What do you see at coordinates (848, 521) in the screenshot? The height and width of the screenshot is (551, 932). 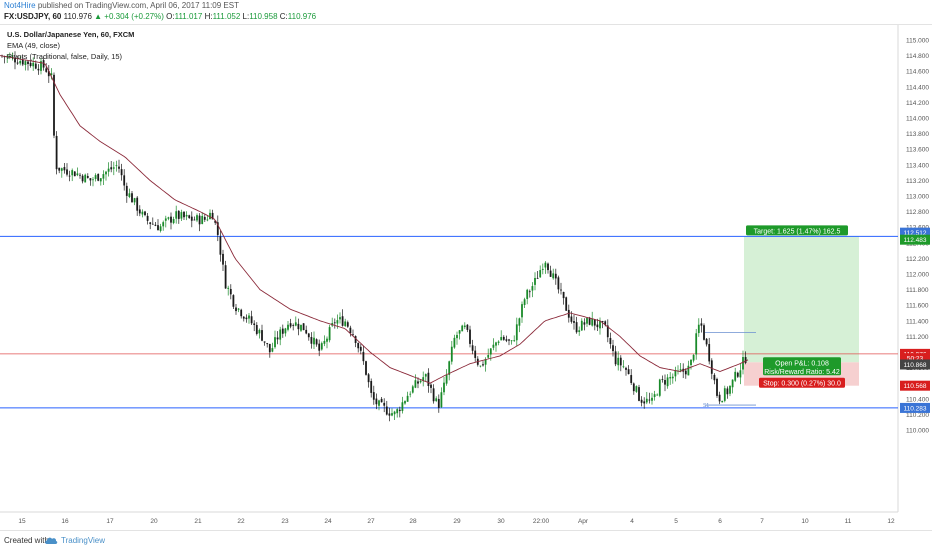 I see `x-tick-label: 11` at bounding box center [848, 521].